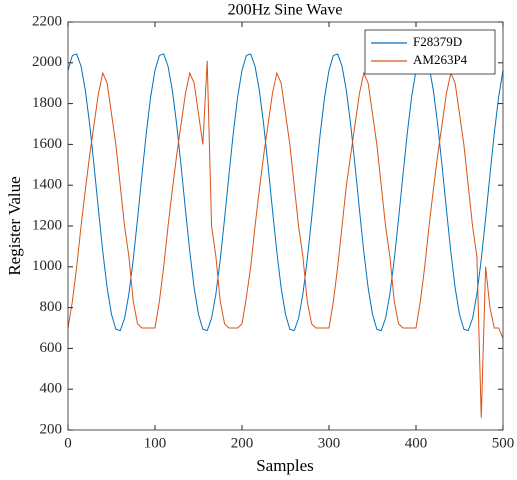 This screenshot has height=480, width=517. I want to click on y-tick-label: 200, so click(51, 429).